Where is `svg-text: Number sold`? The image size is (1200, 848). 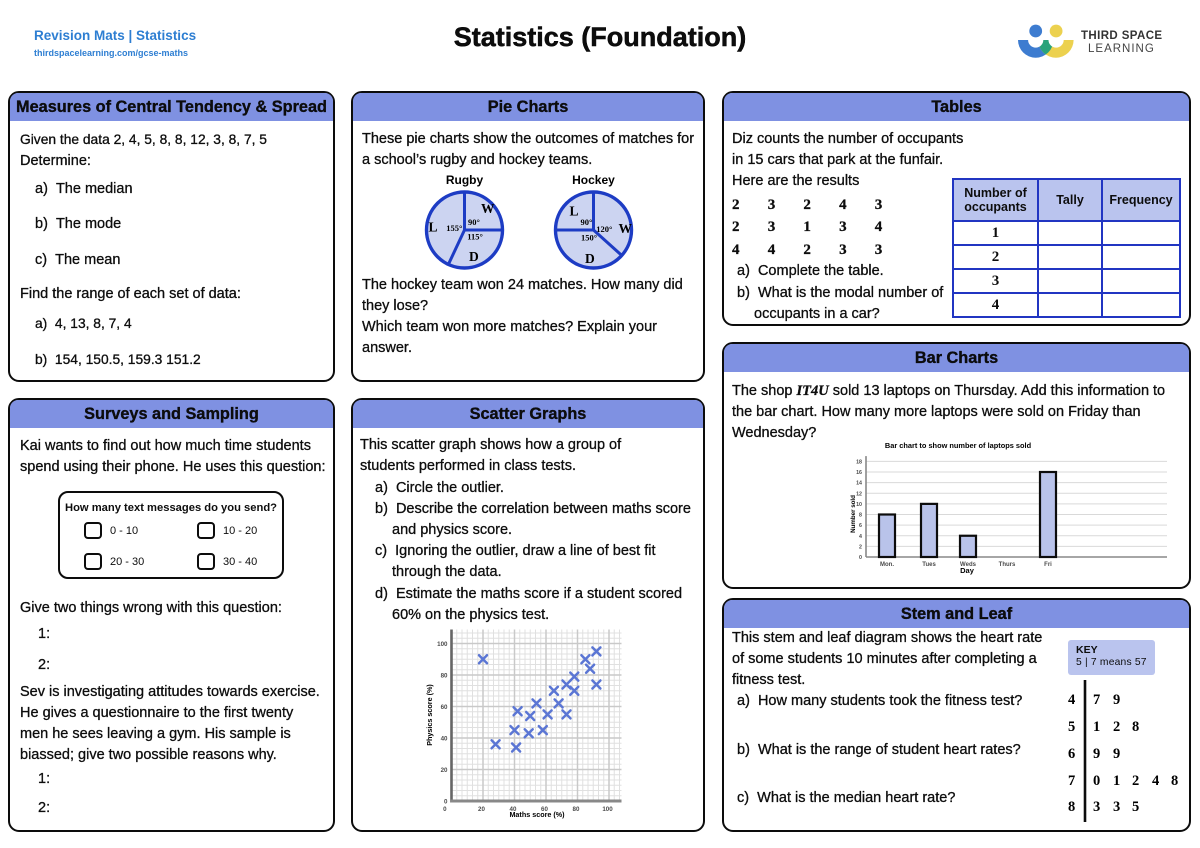
svg-text: Number sold is located at coordinates (853, 514).